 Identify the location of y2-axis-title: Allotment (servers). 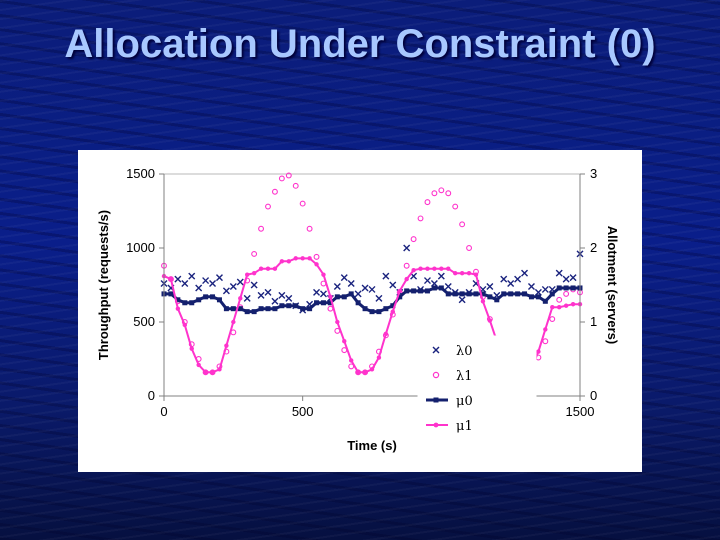
(612, 285).